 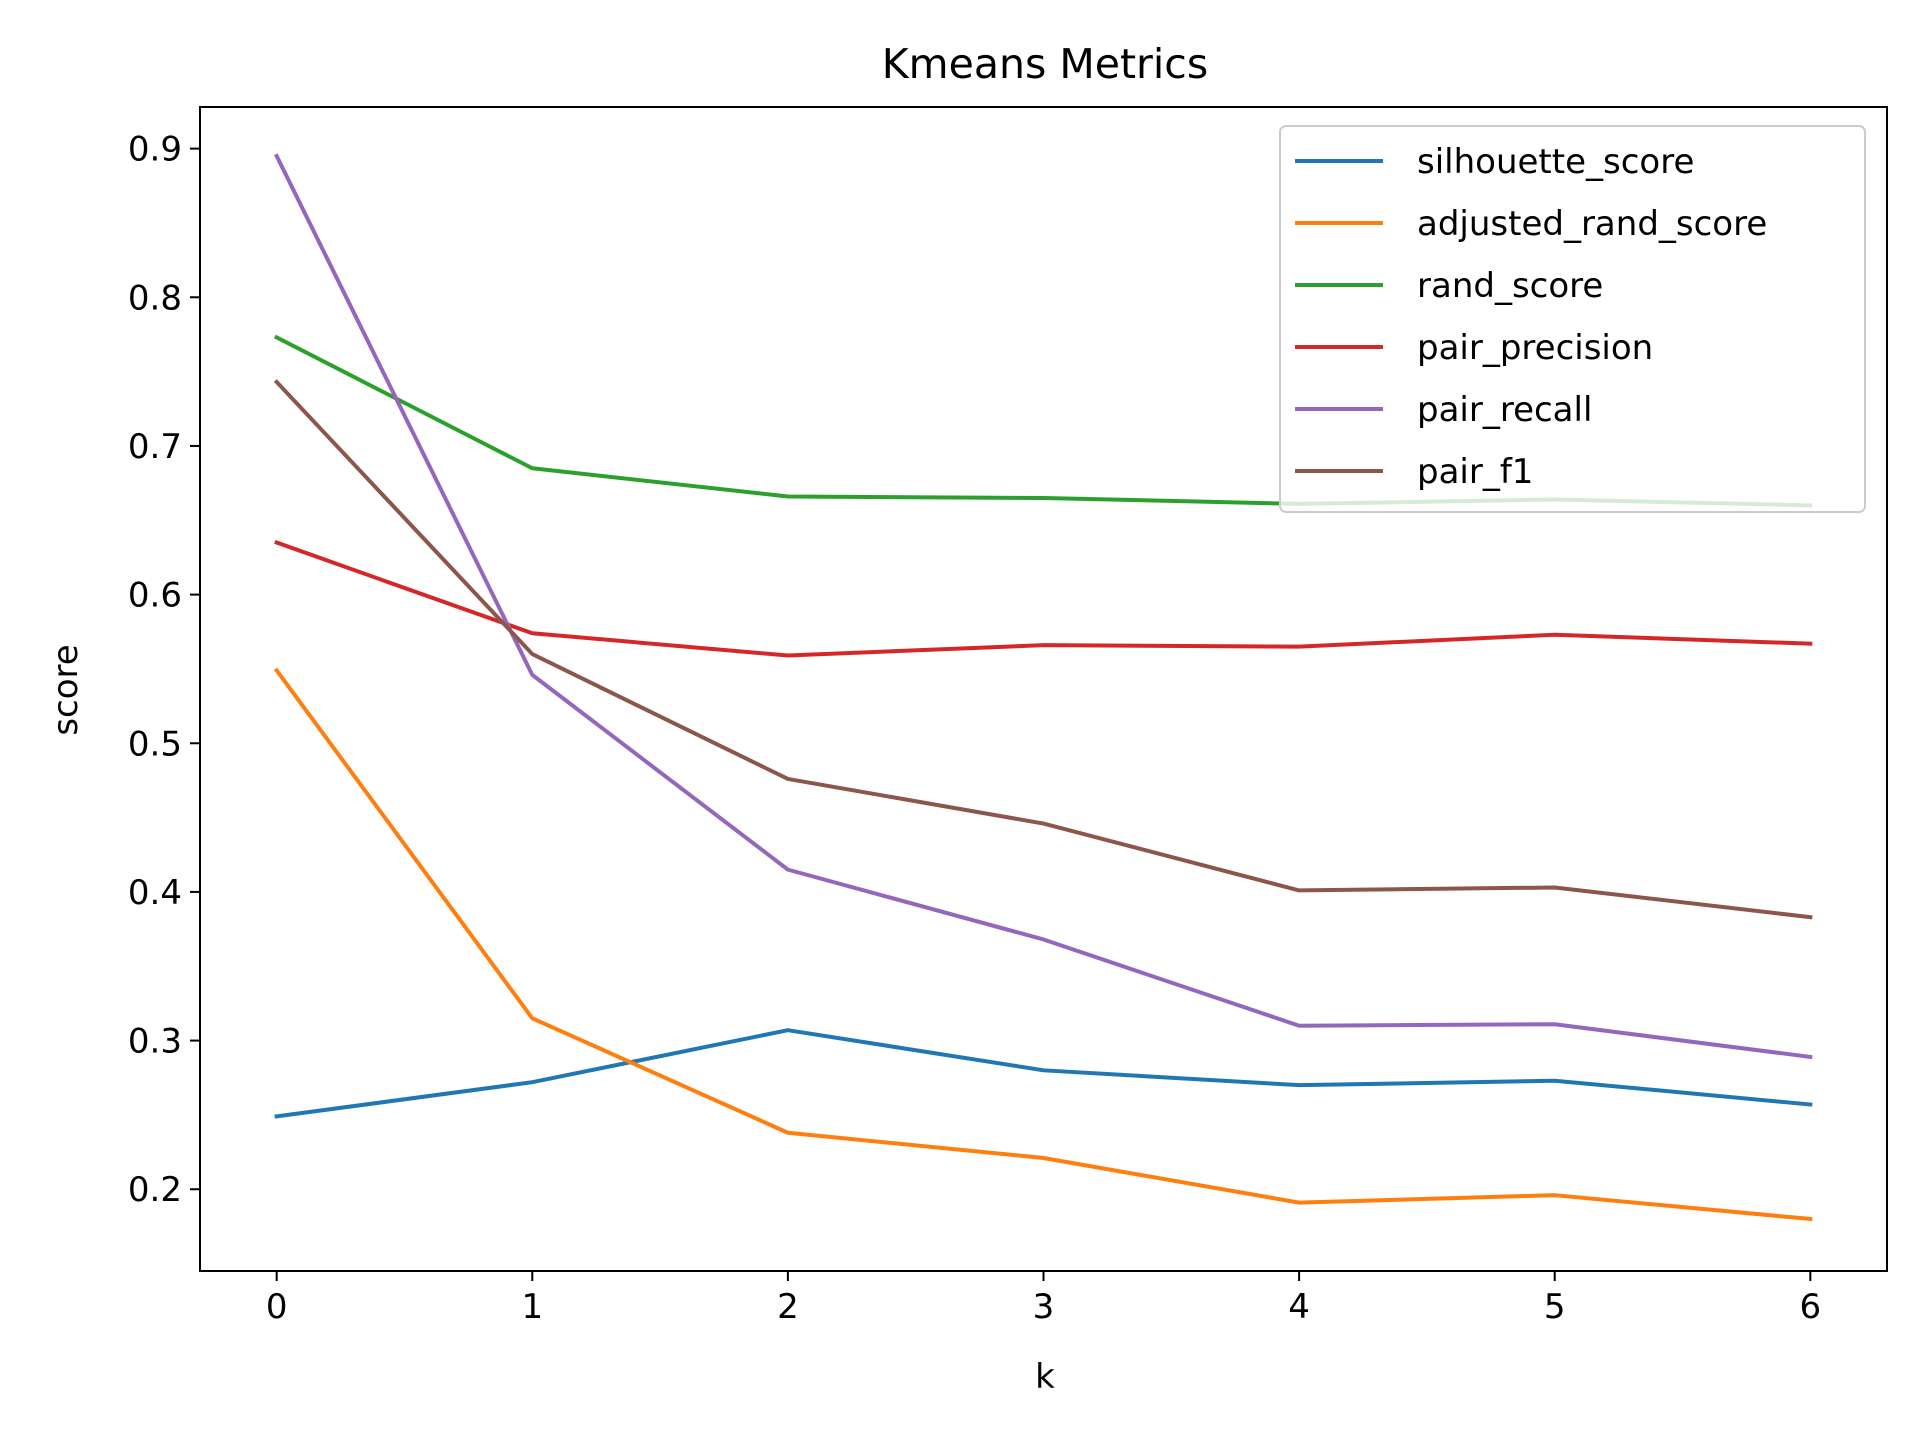 What do you see at coordinates (1044, 1307) in the screenshot?
I see `x-tick-label: 3` at bounding box center [1044, 1307].